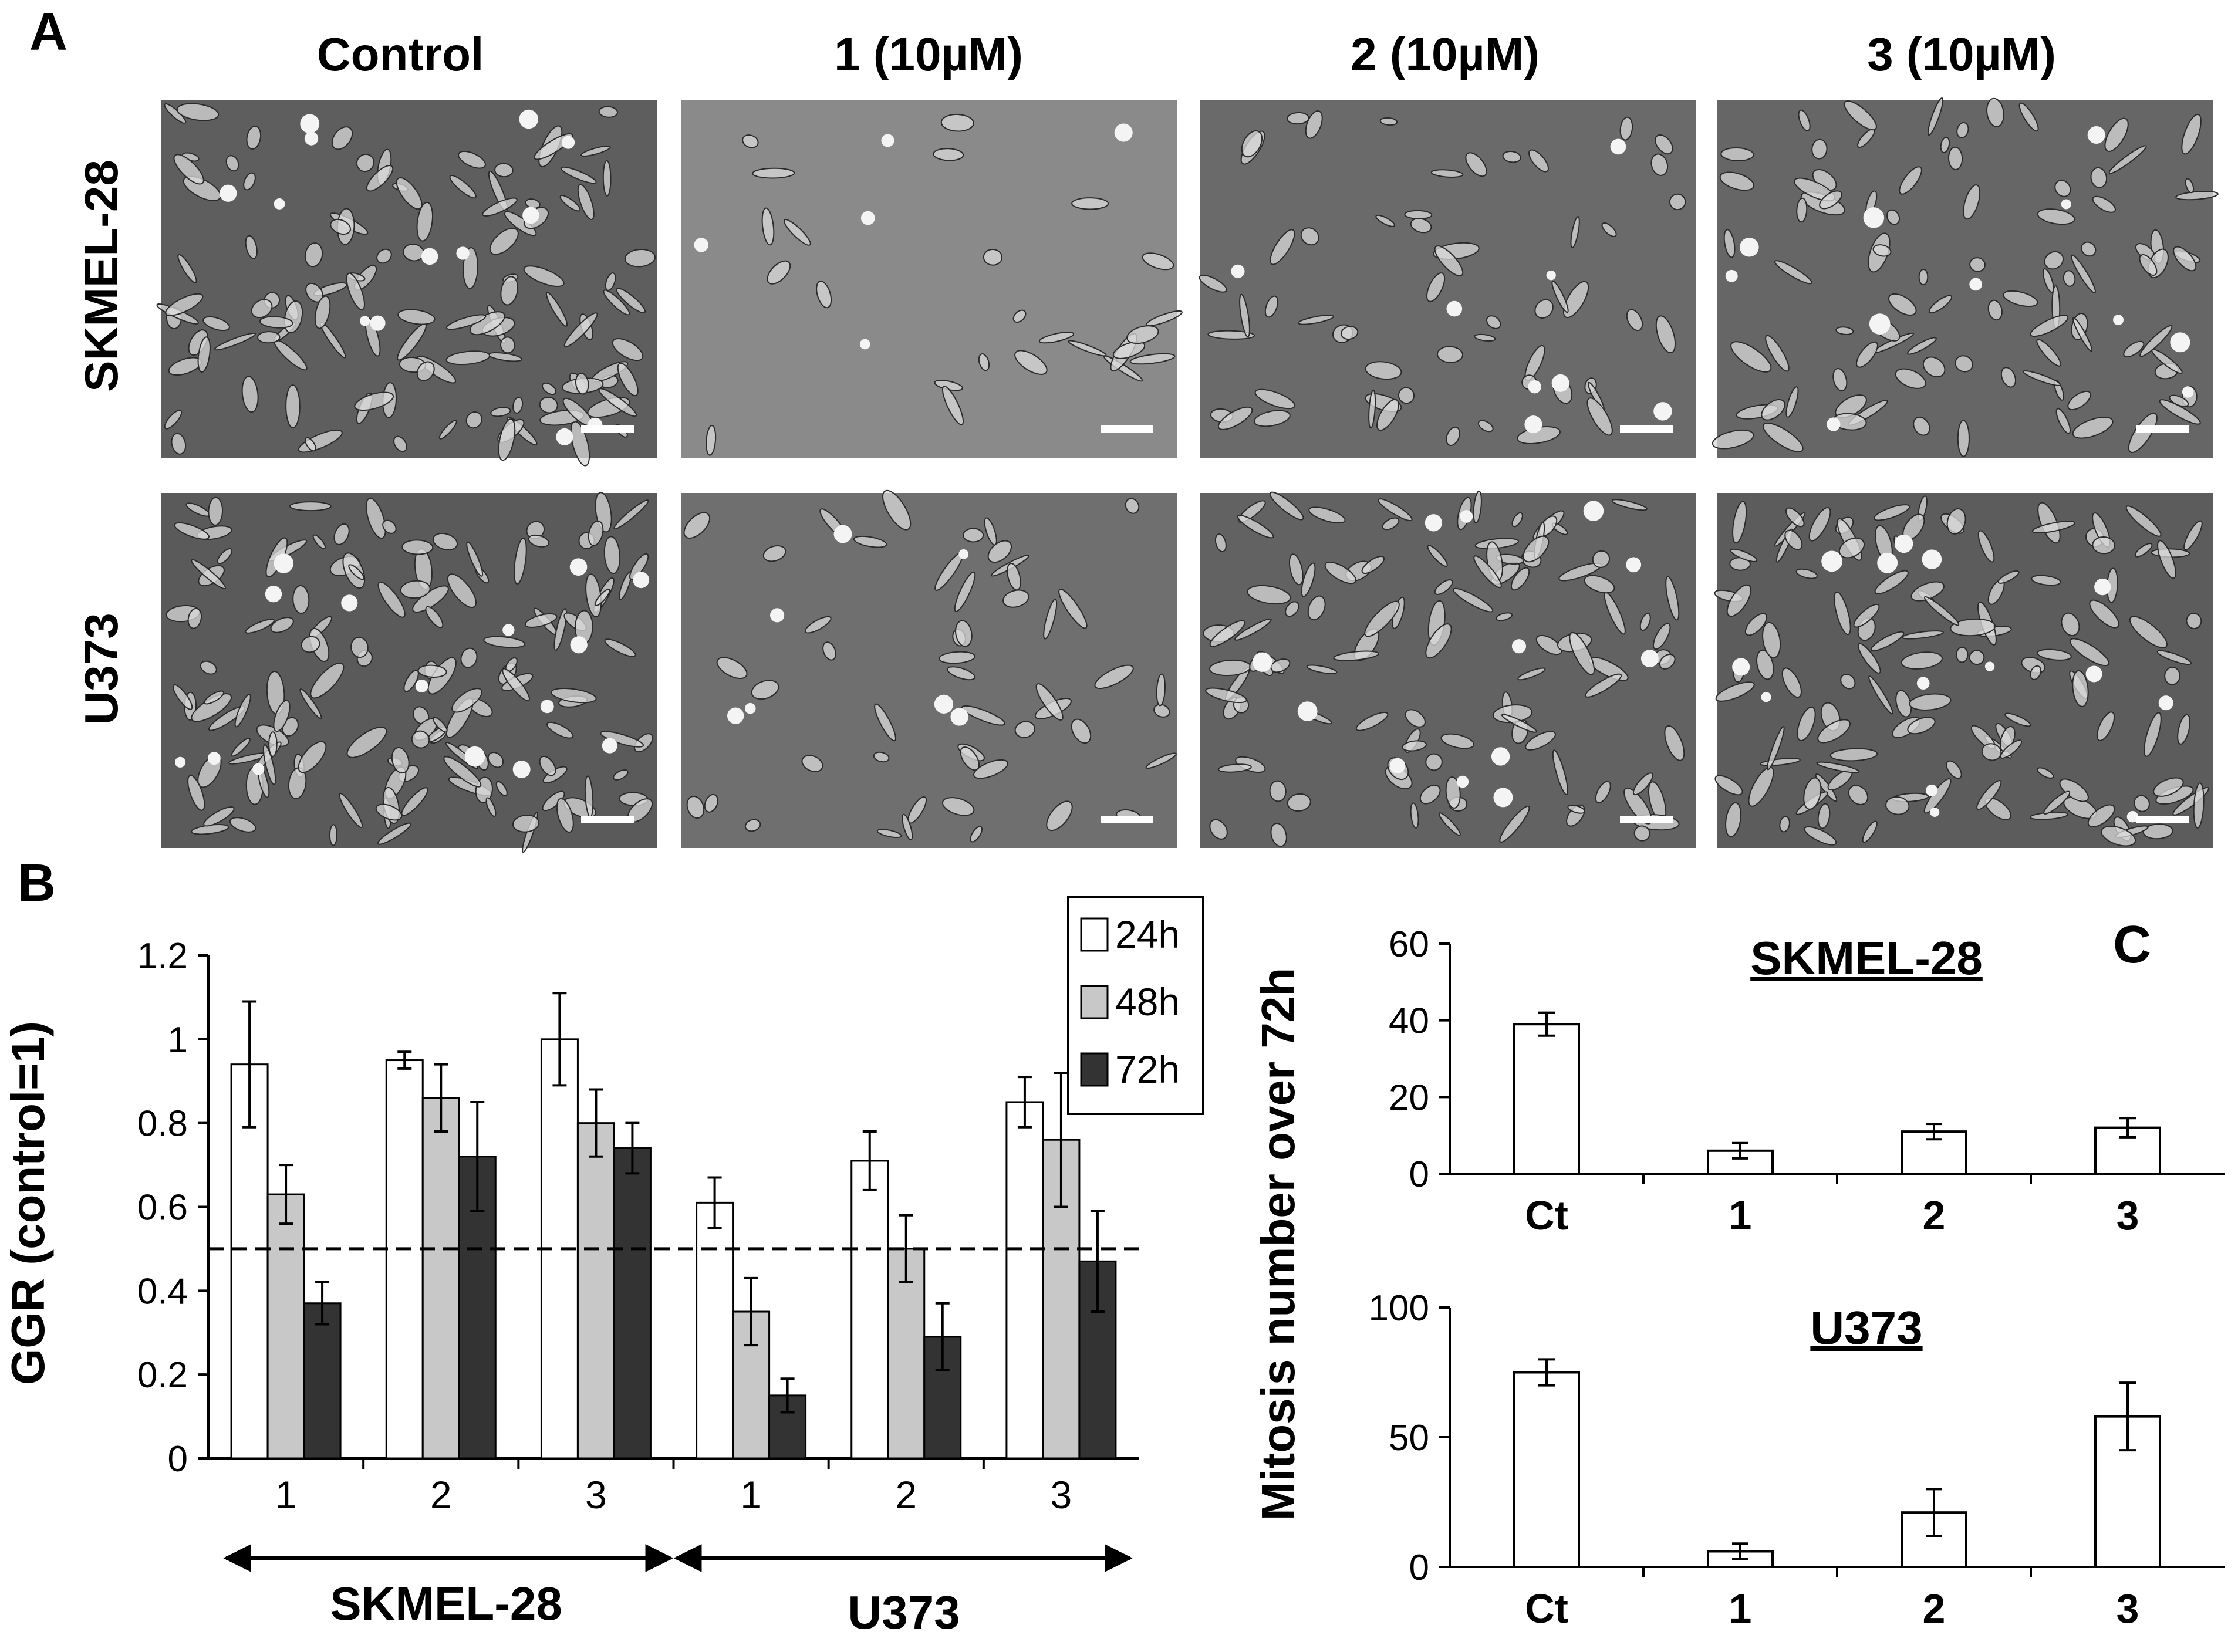  Describe the element at coordinates (404, 1259) in the screenshot. I see `ggr-bar-24h` at that location.